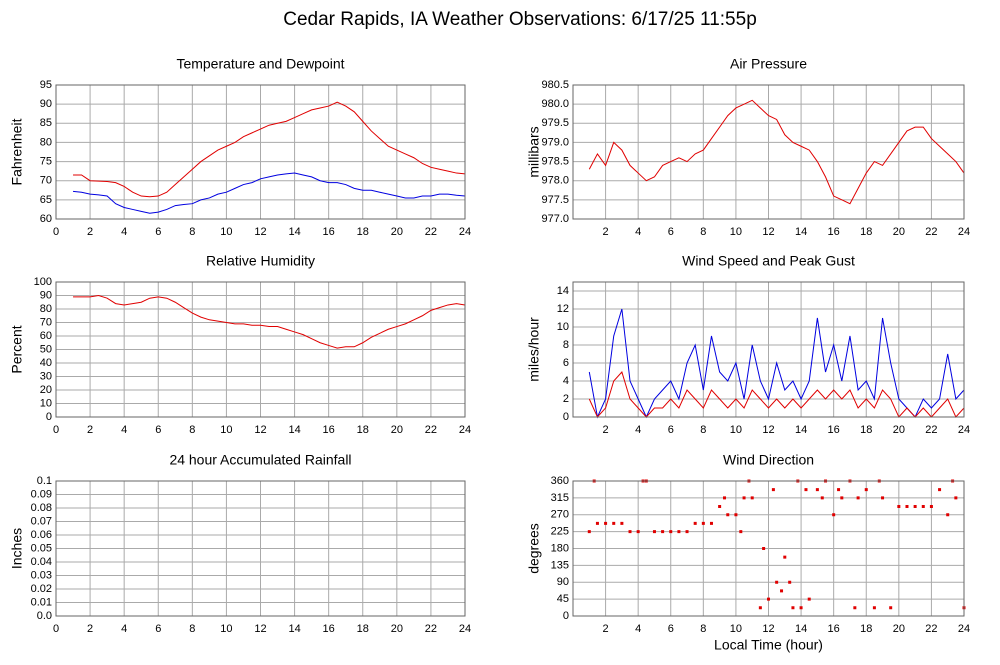  I want to click on y-tick-label: 979.0, so click(555, 142).